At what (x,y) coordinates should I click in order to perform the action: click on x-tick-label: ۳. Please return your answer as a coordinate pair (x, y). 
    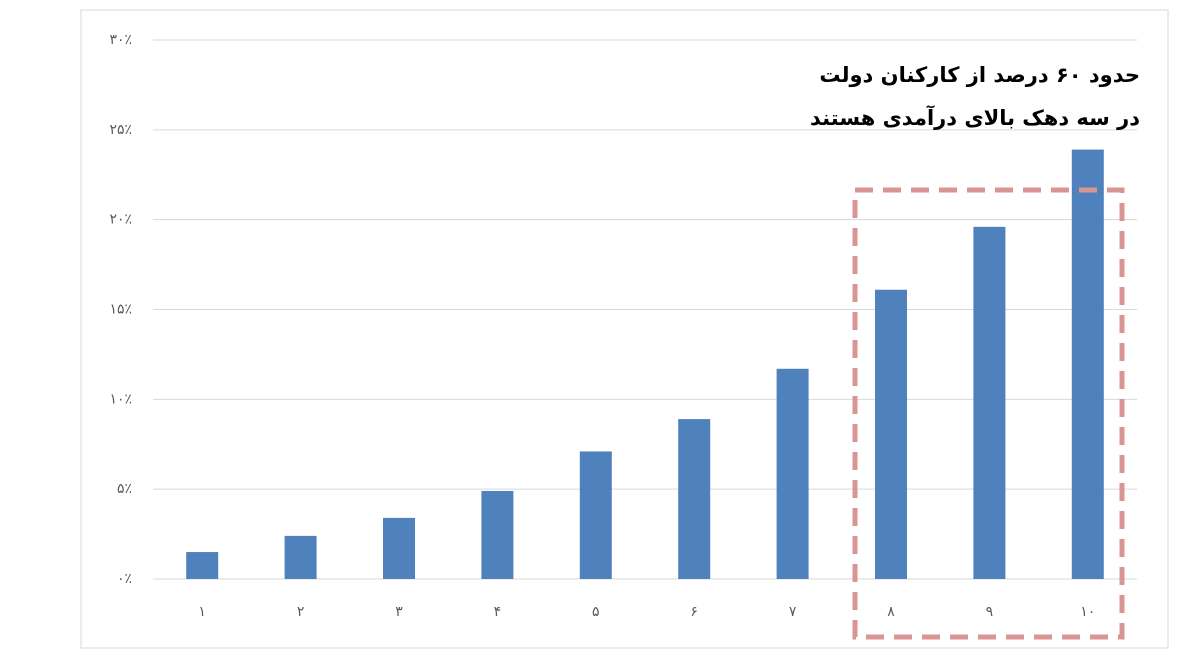
    Looking at the image, I should click on (399, 612).